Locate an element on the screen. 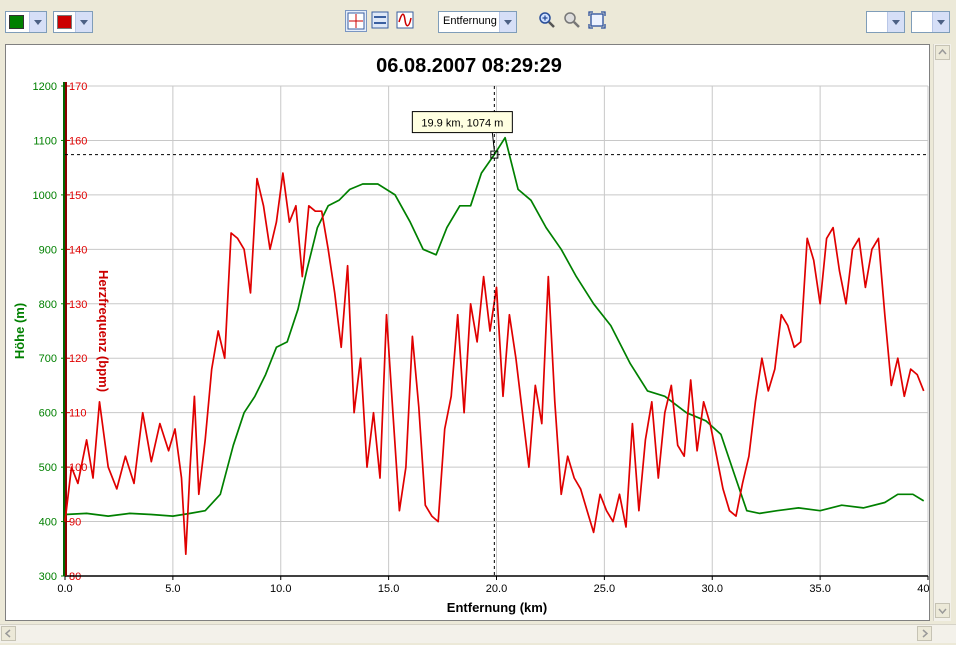 The width and height of the screenshot is (956, 645). arrow-right-icon is located at coordinates (925, 633).